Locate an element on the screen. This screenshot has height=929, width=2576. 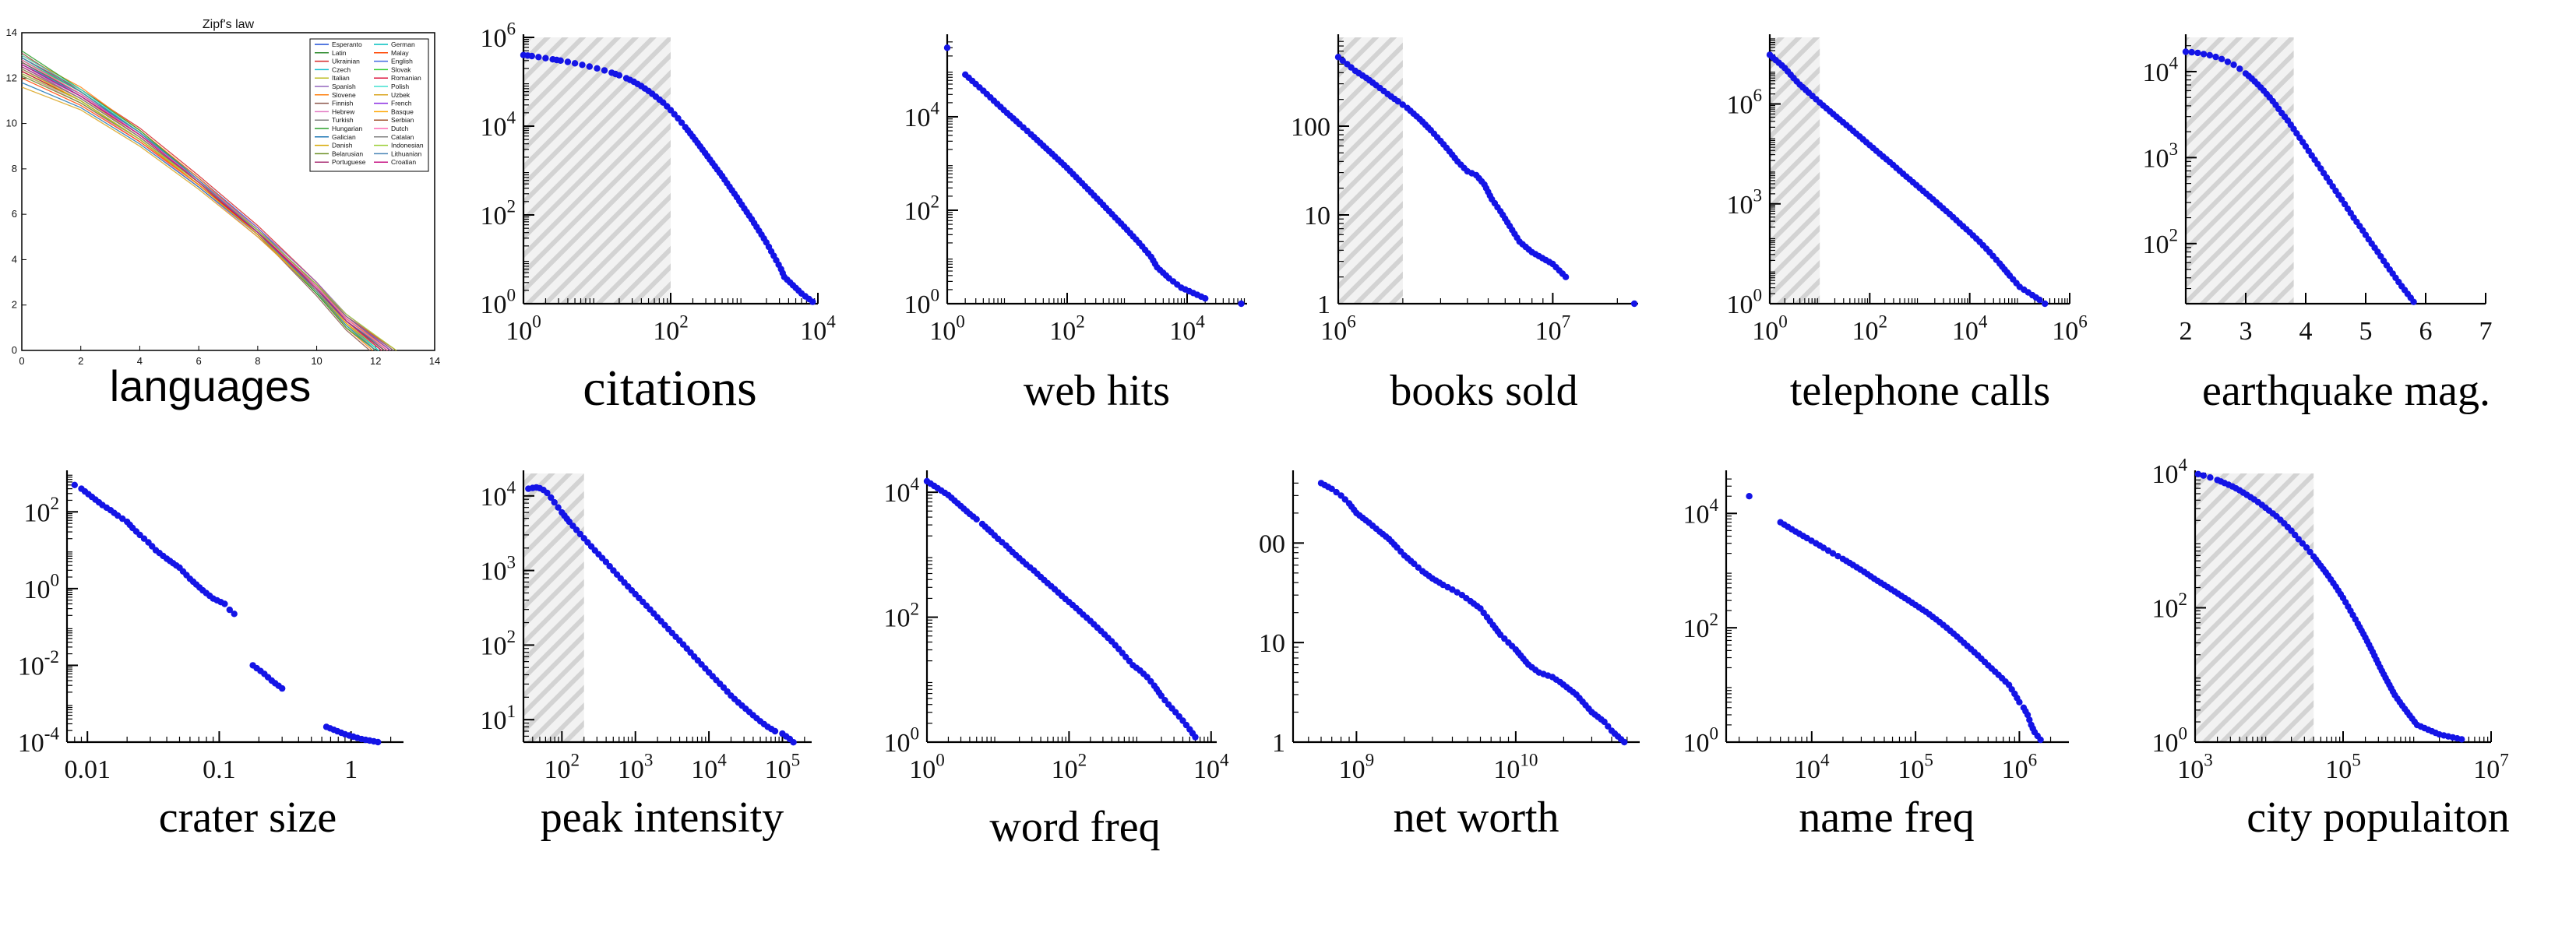
y-tick-label: 10 is located at coordinates (11, 123).